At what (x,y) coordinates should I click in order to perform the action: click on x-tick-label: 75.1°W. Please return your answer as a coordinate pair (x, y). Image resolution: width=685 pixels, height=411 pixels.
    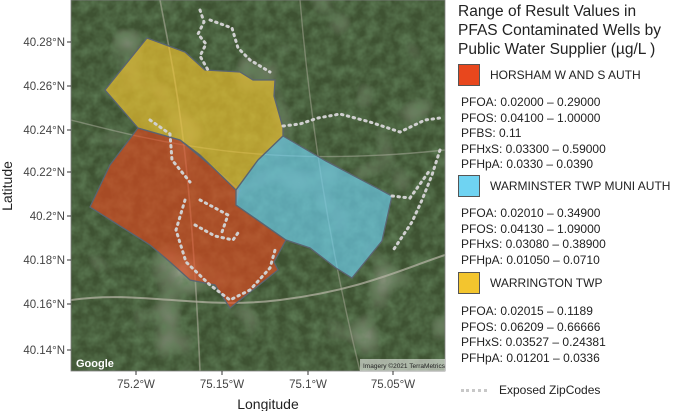
    Looking at the image, I should click on (308, 385).